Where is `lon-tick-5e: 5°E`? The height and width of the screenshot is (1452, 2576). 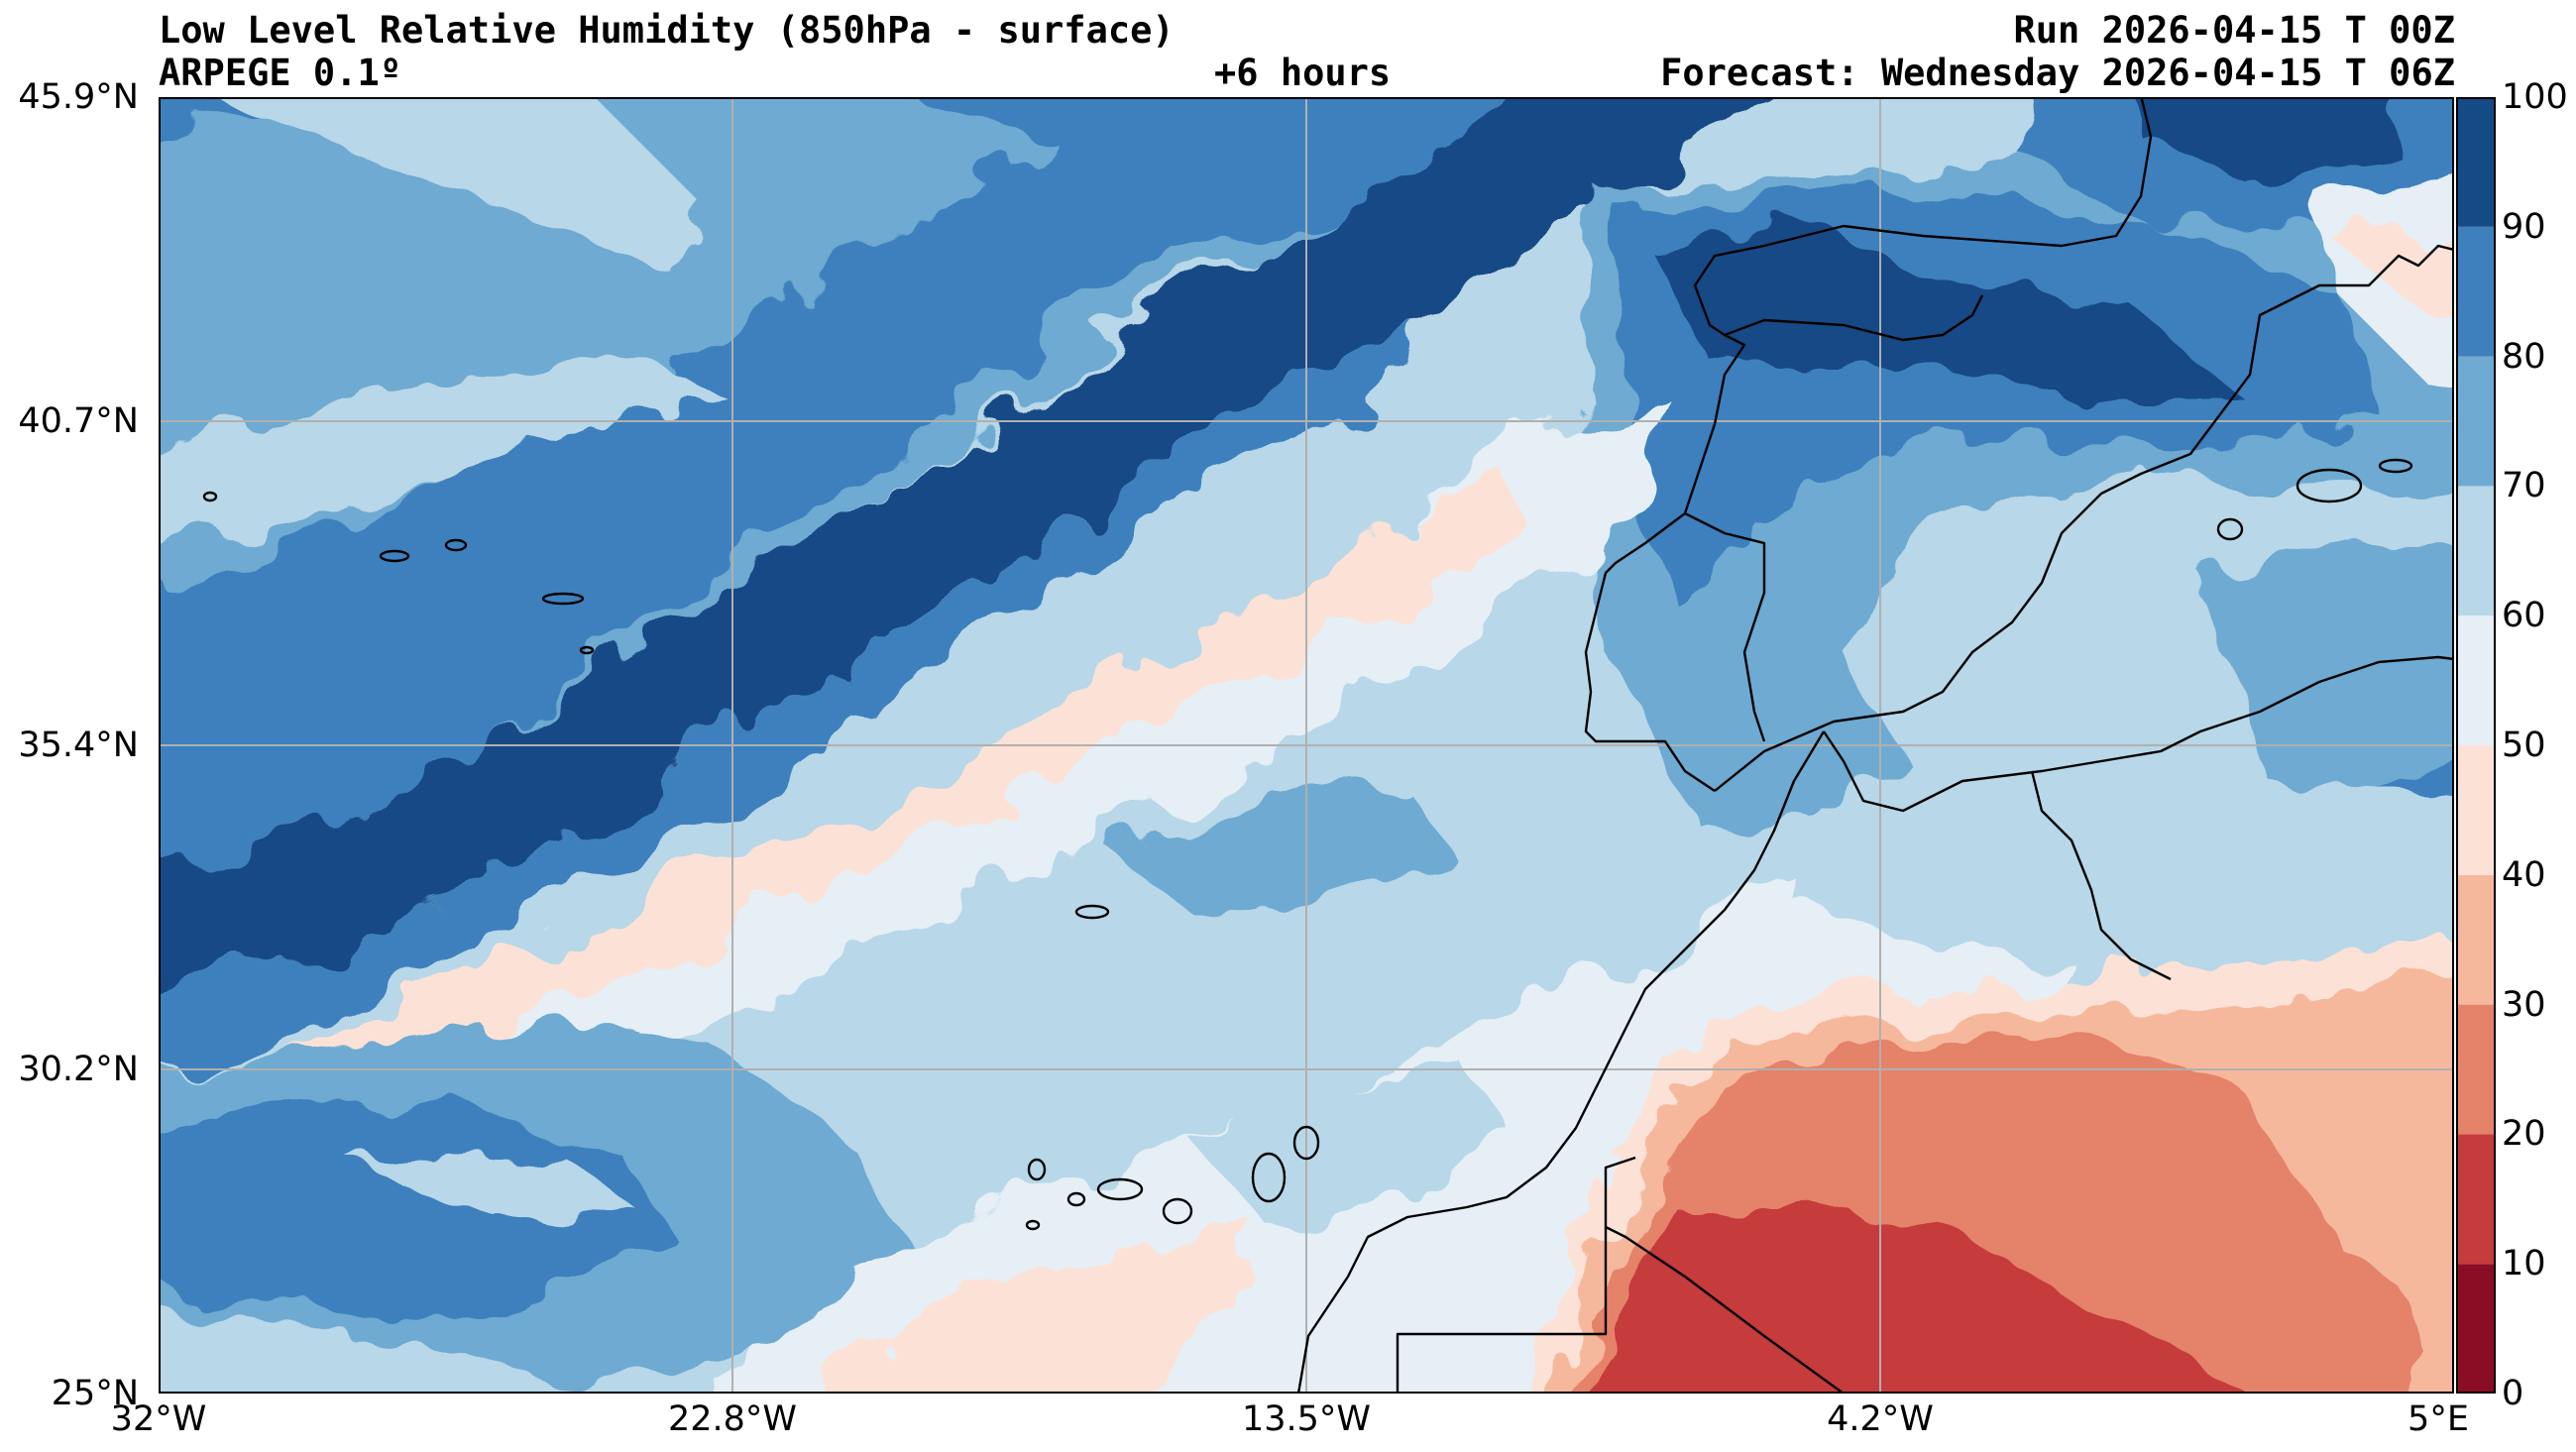
lon-tick-5e: 5°E is located at coordinates (2438, 1419).